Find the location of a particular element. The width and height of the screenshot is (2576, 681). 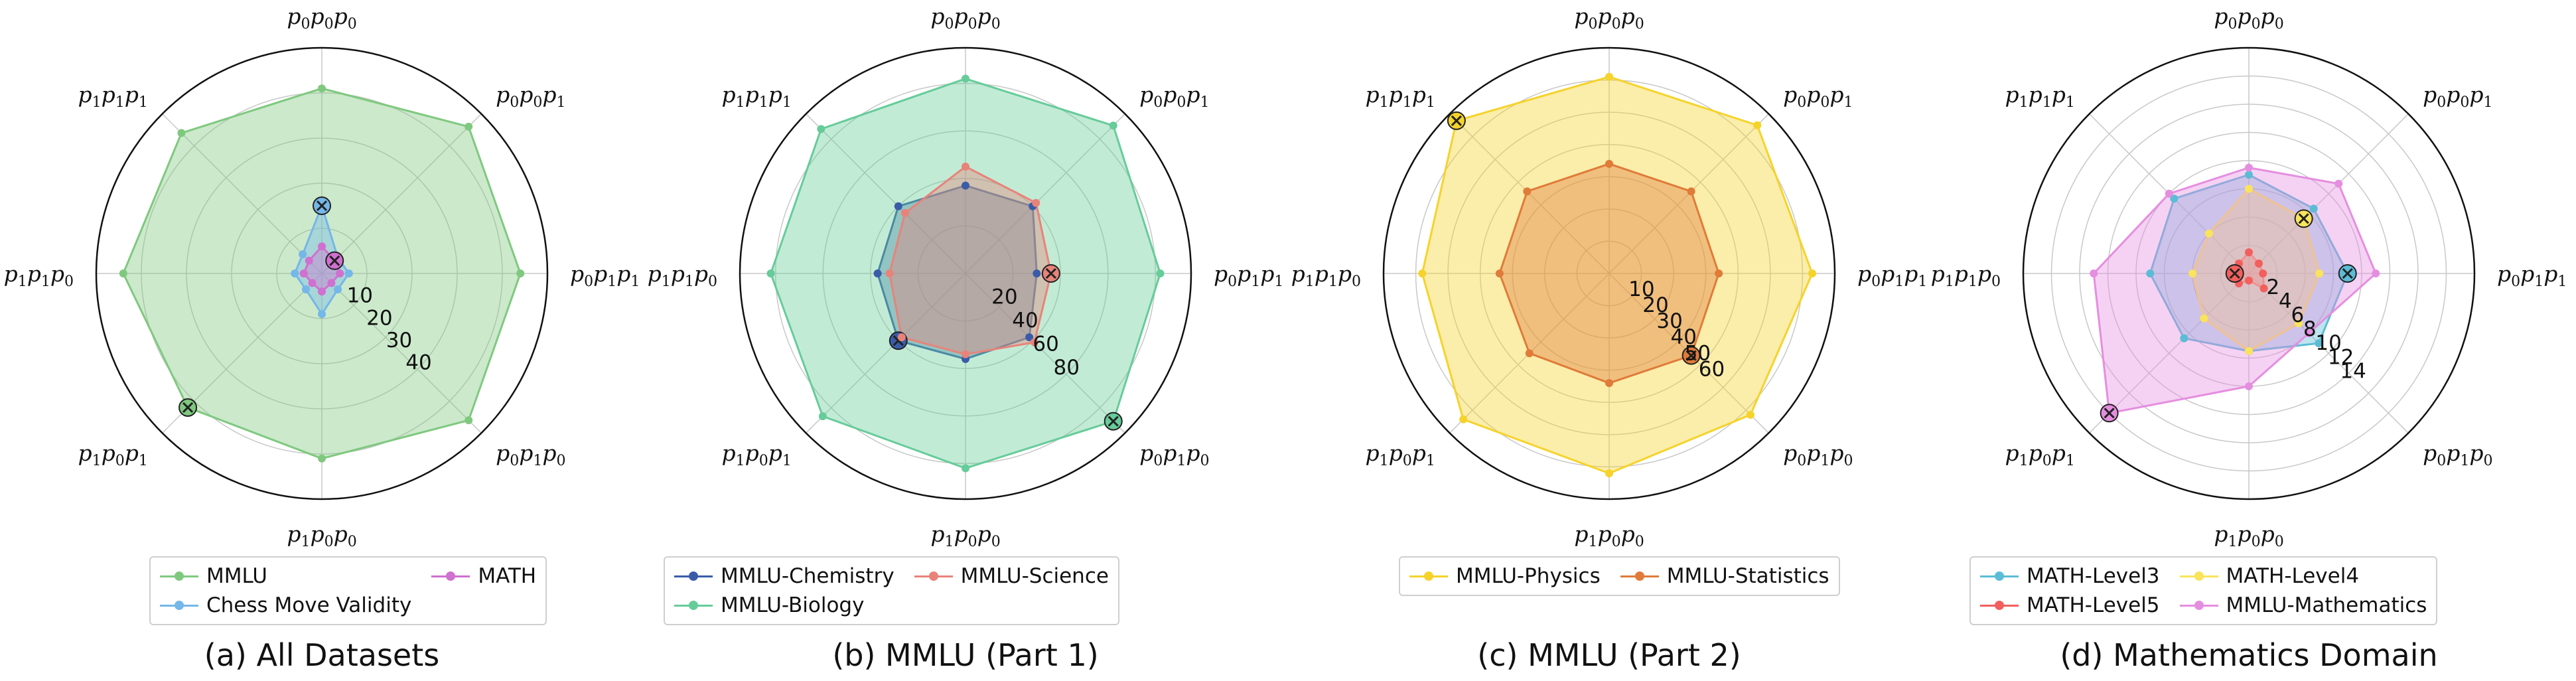

axis-label: p1p1p1 is located at coordinates (2040, 96).